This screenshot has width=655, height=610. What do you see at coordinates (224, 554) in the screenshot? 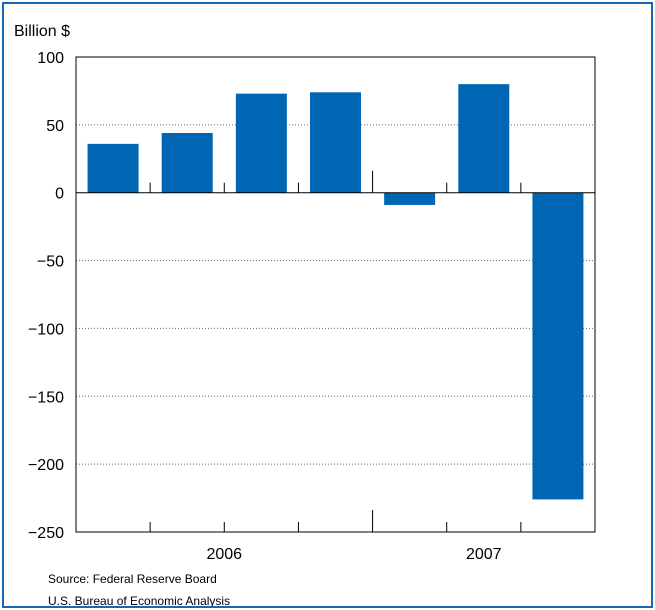
I see `year-label: 2006` at bounding box center [224, 554].